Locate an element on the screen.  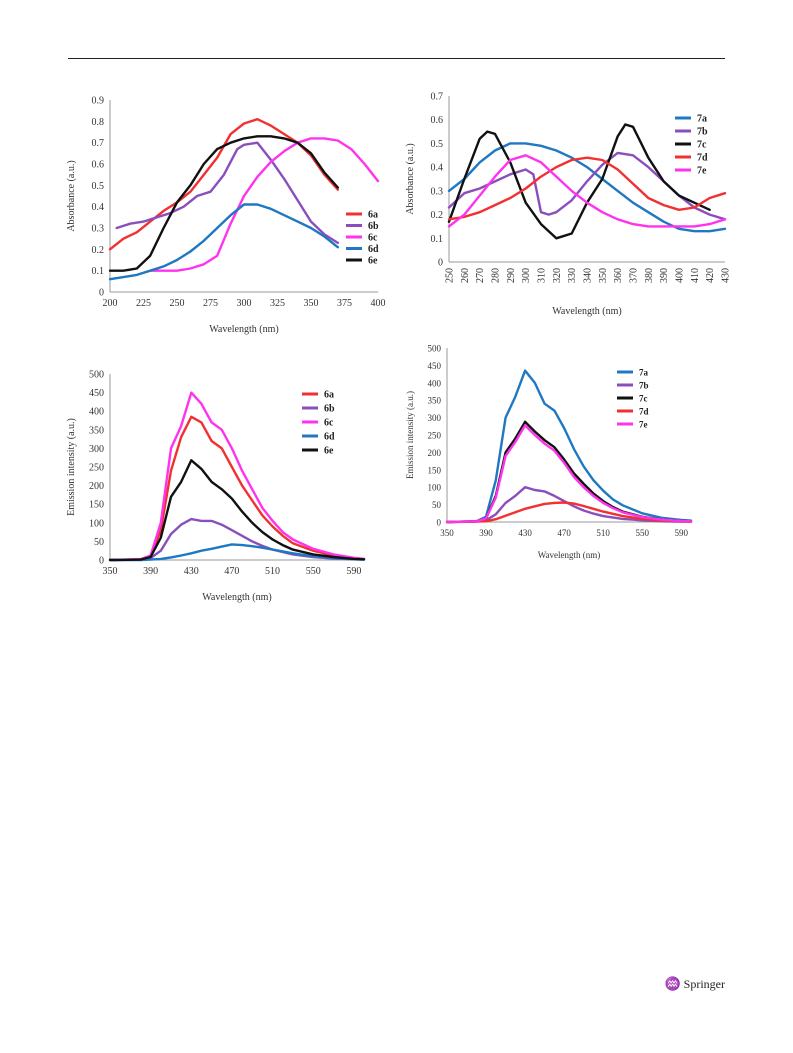
legend-label: 6a is located at coordinates (329, 395).